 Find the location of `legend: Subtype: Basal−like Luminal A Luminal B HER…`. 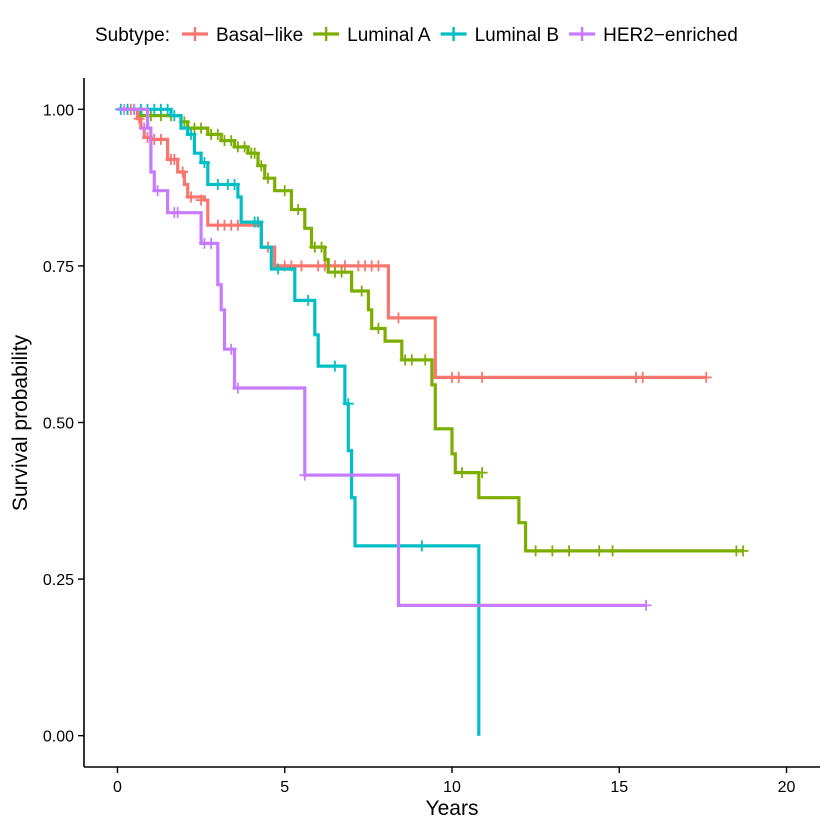

legend: Subtype: Basal−like Luminal A Luminal B HER… is located at coordinates (416, 35).